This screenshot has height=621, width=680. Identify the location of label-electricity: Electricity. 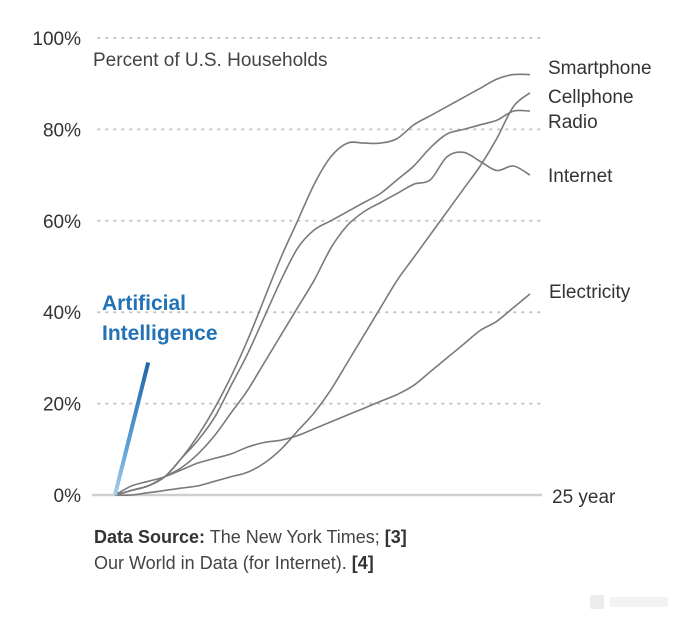
(590, 292).